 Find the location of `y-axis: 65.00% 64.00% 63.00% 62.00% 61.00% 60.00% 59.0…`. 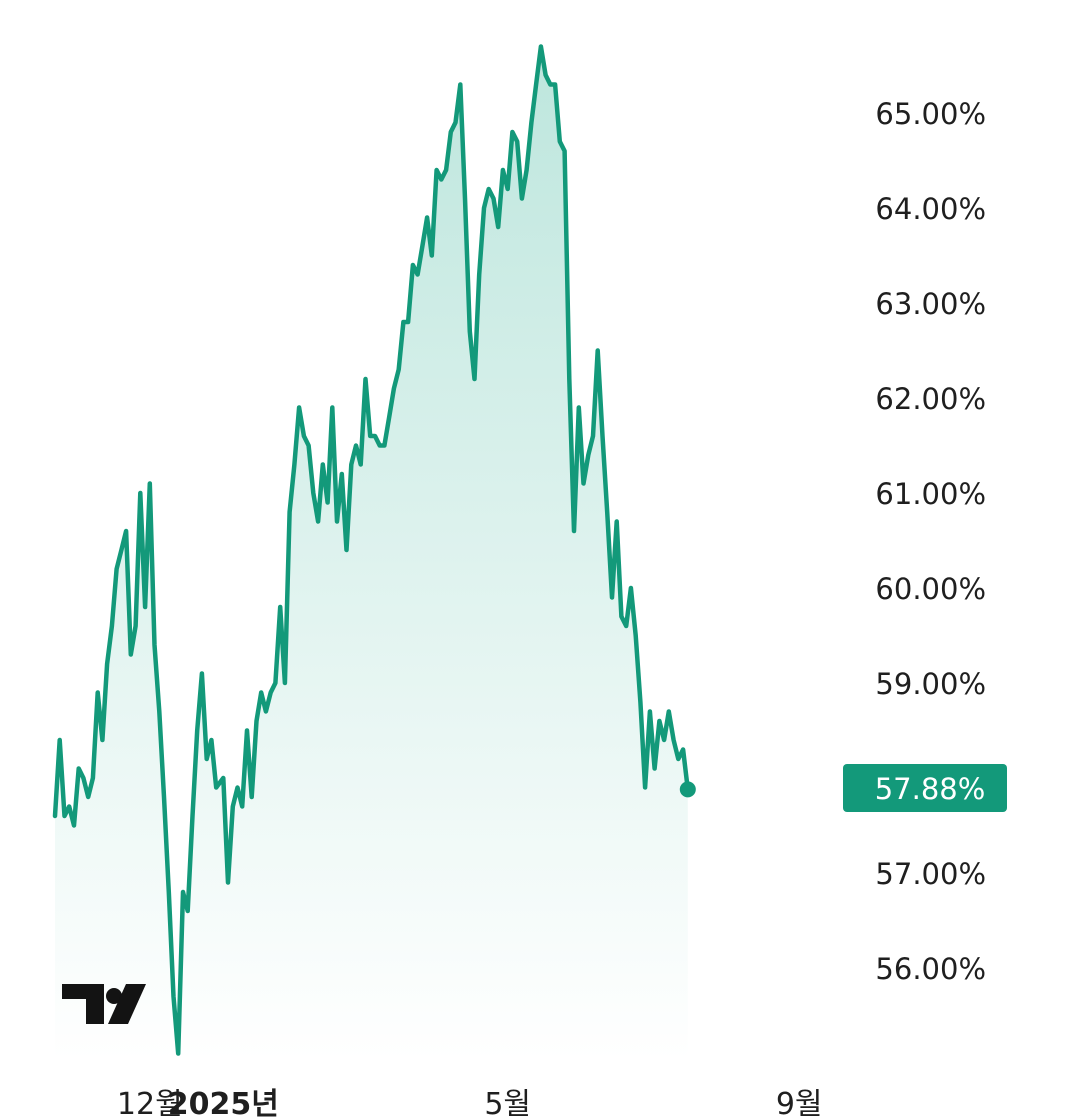

y-axis: 65.00% 64.00% 63.00% 62.00% 61.00% 60.00% 59.0… is located at coordinates (930, 541).